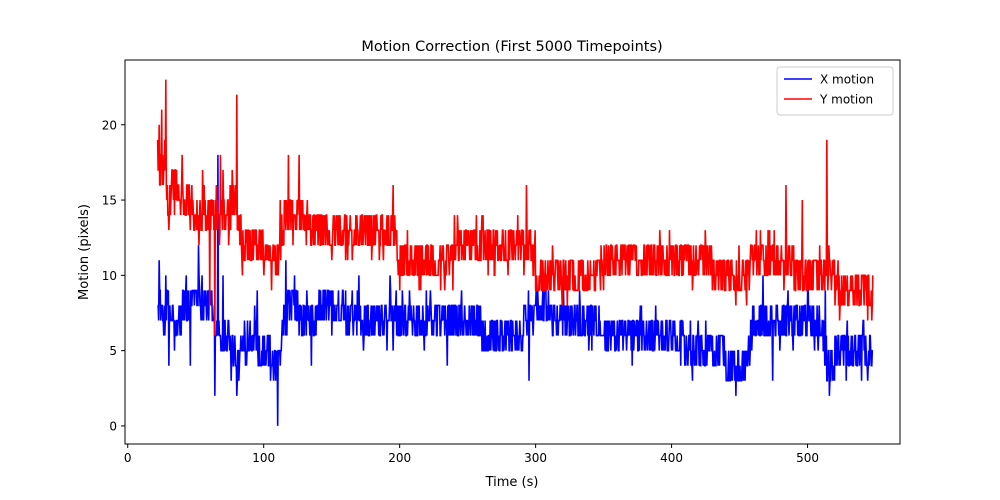 Image resolution: width=1000 pixels, height=500 pixels. What do you see at coordinates (535, 458) in the screenshot?
I see `x-tick-label: 300` at bounding box center [535, 458].